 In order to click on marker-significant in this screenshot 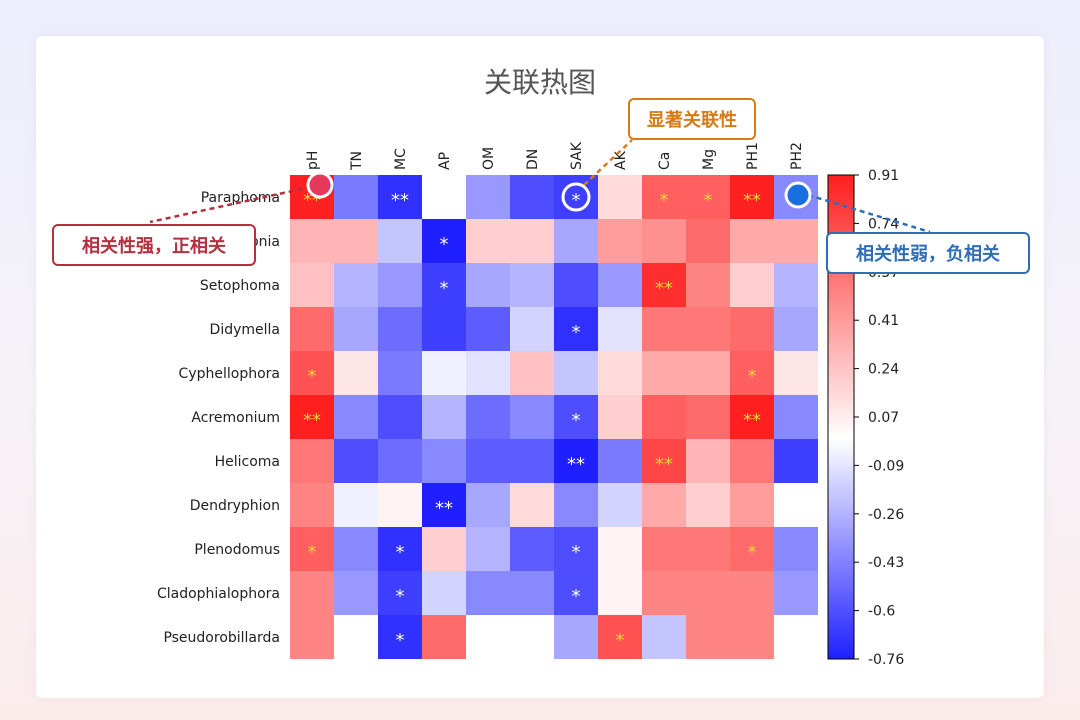, I will do `click(576, 197)`.